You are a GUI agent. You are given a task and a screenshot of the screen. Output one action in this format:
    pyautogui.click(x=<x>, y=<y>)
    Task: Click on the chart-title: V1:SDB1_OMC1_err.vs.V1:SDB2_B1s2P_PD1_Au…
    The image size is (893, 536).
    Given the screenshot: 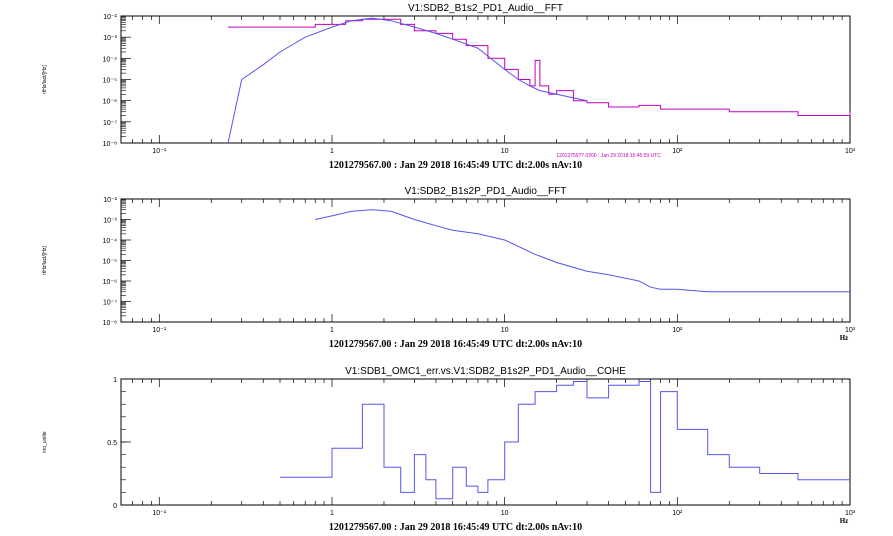 What is the action you would take?
    pyautogui.click(x=485, y=371)
    